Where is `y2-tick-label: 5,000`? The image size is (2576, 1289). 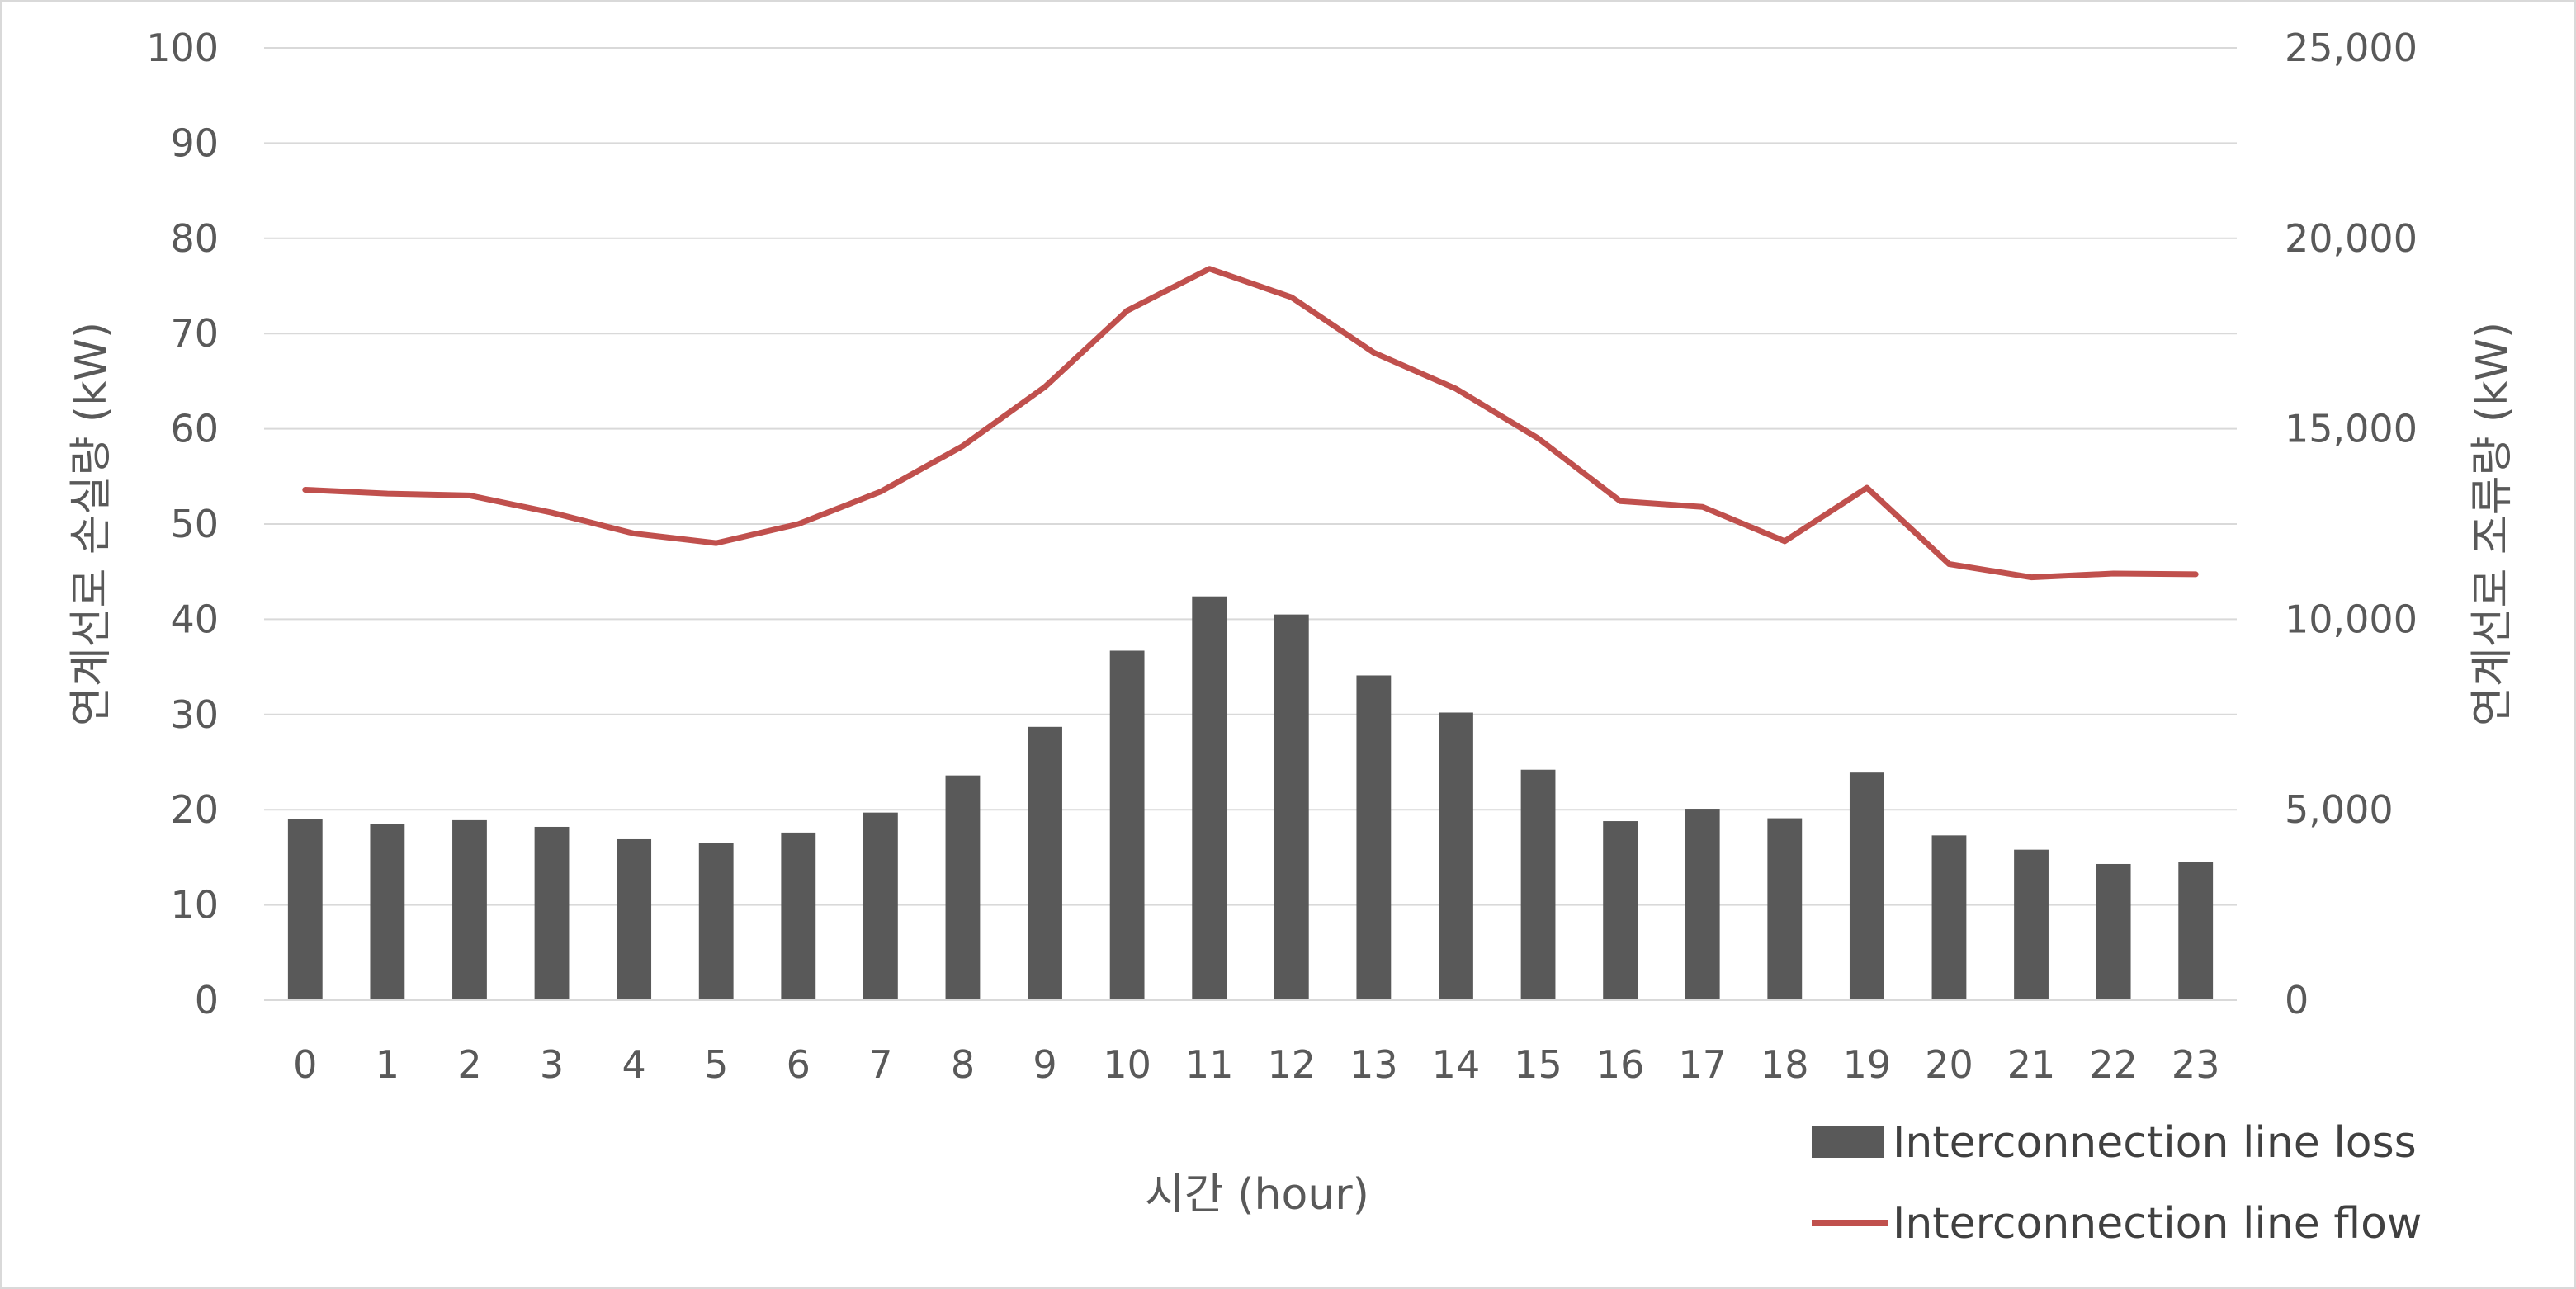 y2-tick-label: 5,000 is located at coordinates (2339, 809).